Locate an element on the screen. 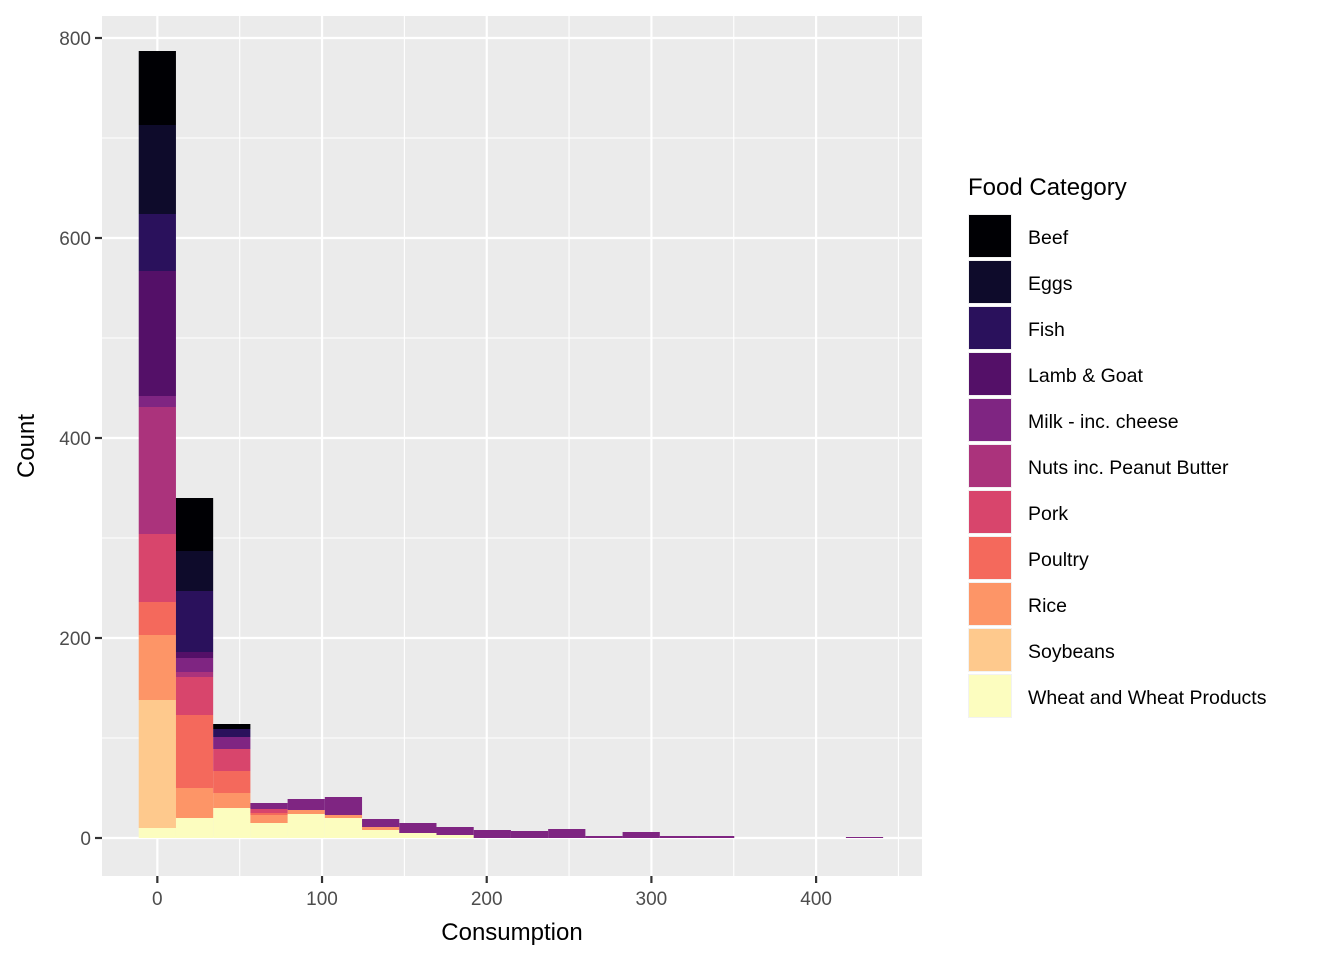 The height and width of the screenshot is (960, 1344). series-beef is located at coordinates (194, 390).